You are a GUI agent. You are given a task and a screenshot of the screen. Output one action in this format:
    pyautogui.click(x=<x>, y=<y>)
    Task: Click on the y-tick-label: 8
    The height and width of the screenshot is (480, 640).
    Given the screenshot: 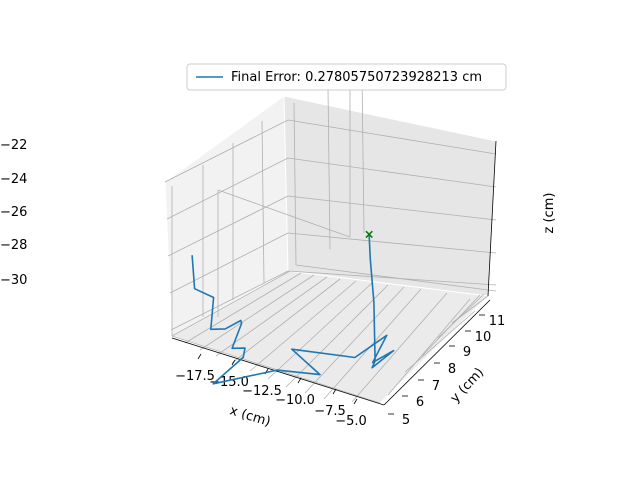 What is the action you would take?
    pyautogui.click(x=452, y=369)
    